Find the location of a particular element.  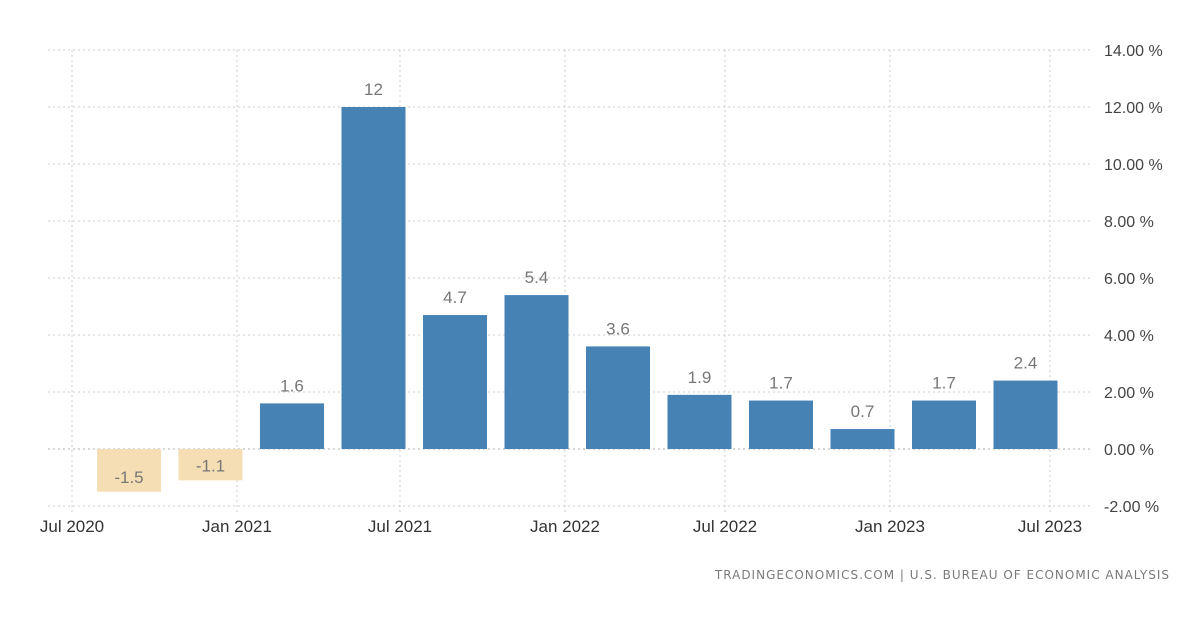

bar-value-label: 0.7 is located at coordinates (863, 411).